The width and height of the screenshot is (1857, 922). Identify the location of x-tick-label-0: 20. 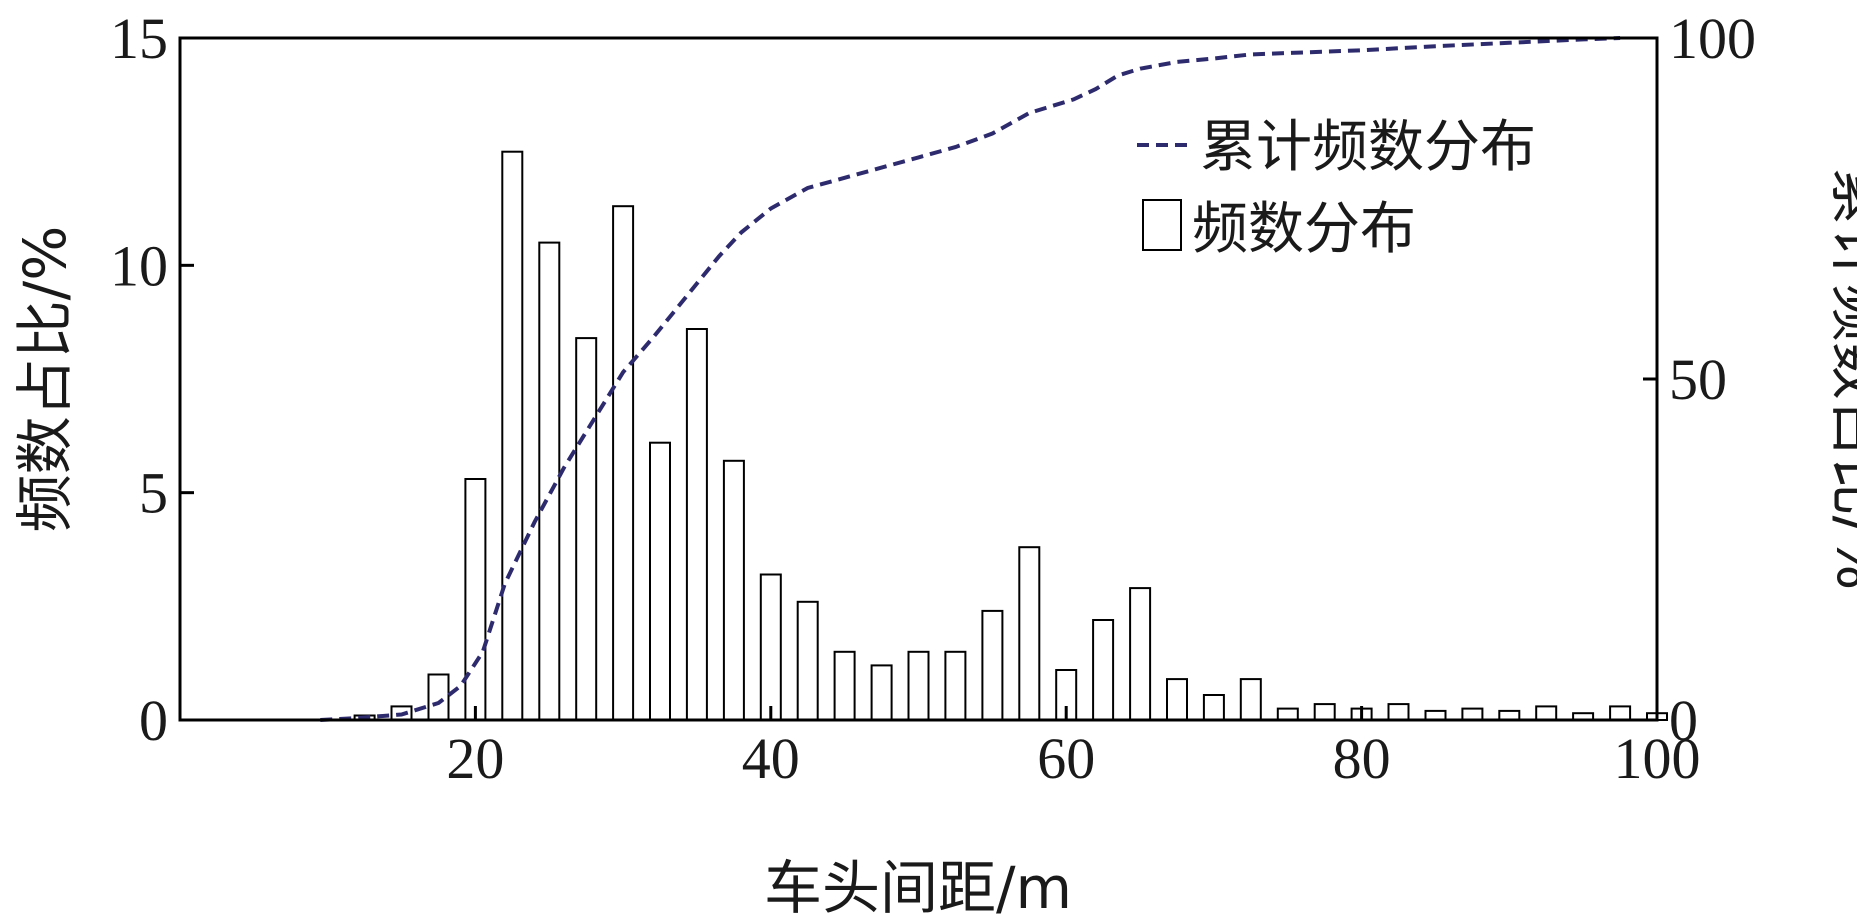
(475, 758).